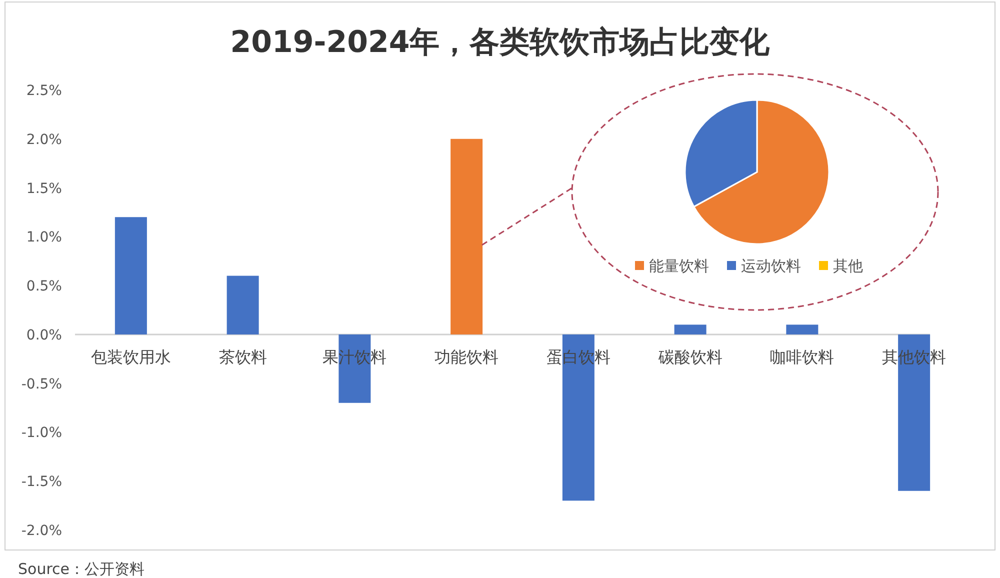  Describe the element at coordinates (44, 140) in the screenshot. I see `y-tick-label: 2.0%` at that location.